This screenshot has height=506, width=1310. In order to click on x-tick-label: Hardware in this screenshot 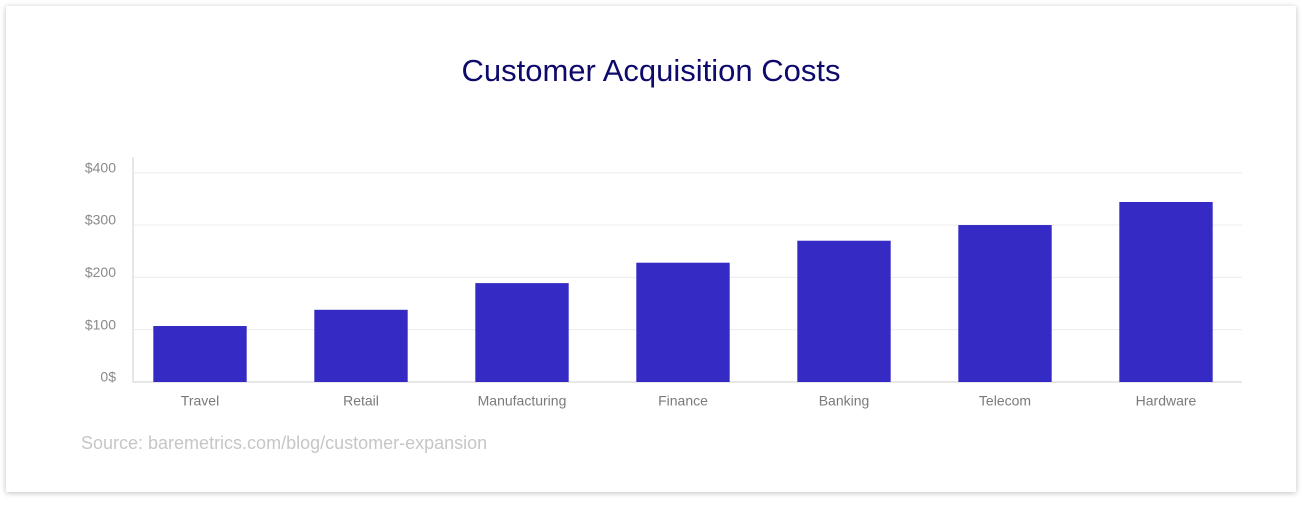, I will do `click(1166, 401)`.